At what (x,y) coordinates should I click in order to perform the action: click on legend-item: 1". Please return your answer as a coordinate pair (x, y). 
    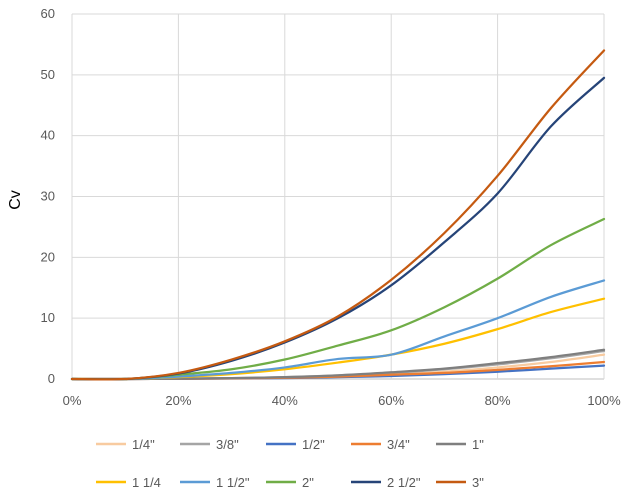
    Looking at the image, I should click on (460, 444).